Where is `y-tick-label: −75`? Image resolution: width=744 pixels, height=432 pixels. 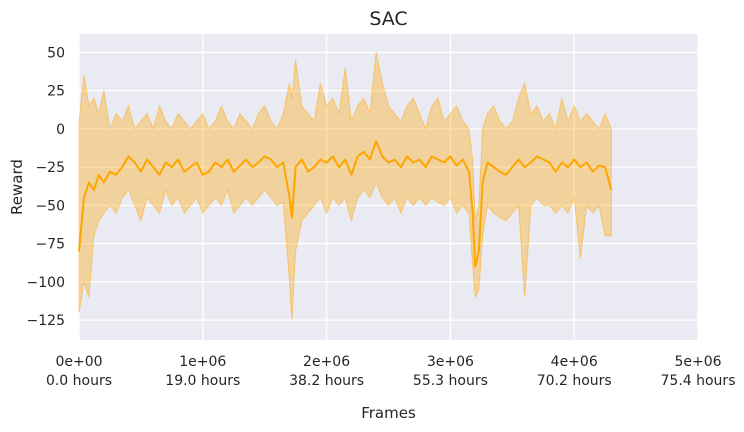 y-tick-label: −75 is located at coordinates (50, 245).